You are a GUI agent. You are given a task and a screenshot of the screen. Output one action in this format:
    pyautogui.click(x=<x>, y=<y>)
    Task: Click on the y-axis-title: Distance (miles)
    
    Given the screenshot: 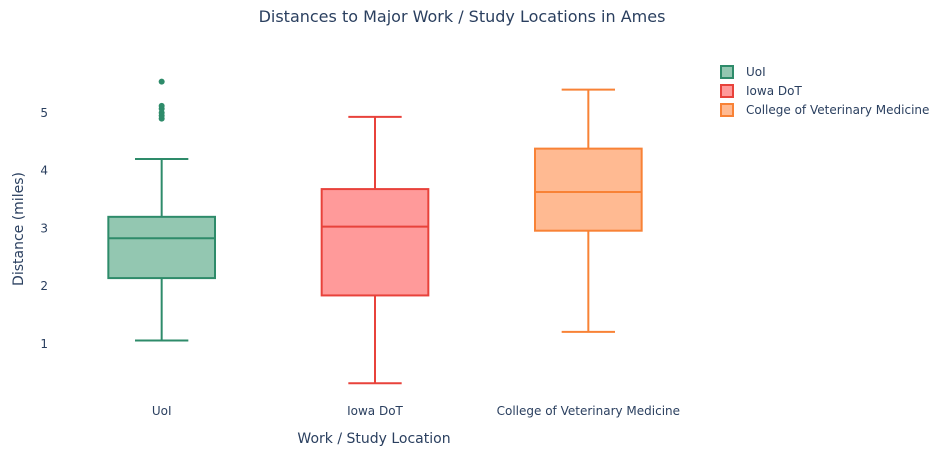 What is the action you would take?
    pyautogui.click(x=19, y=229)
    